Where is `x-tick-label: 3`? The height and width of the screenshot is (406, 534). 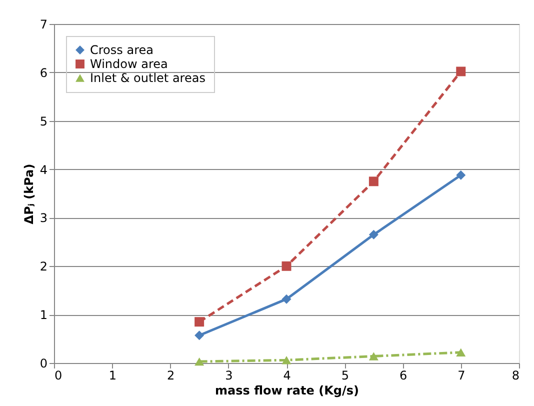 x-tick-label: 3 is located at coordinates (229, 375).